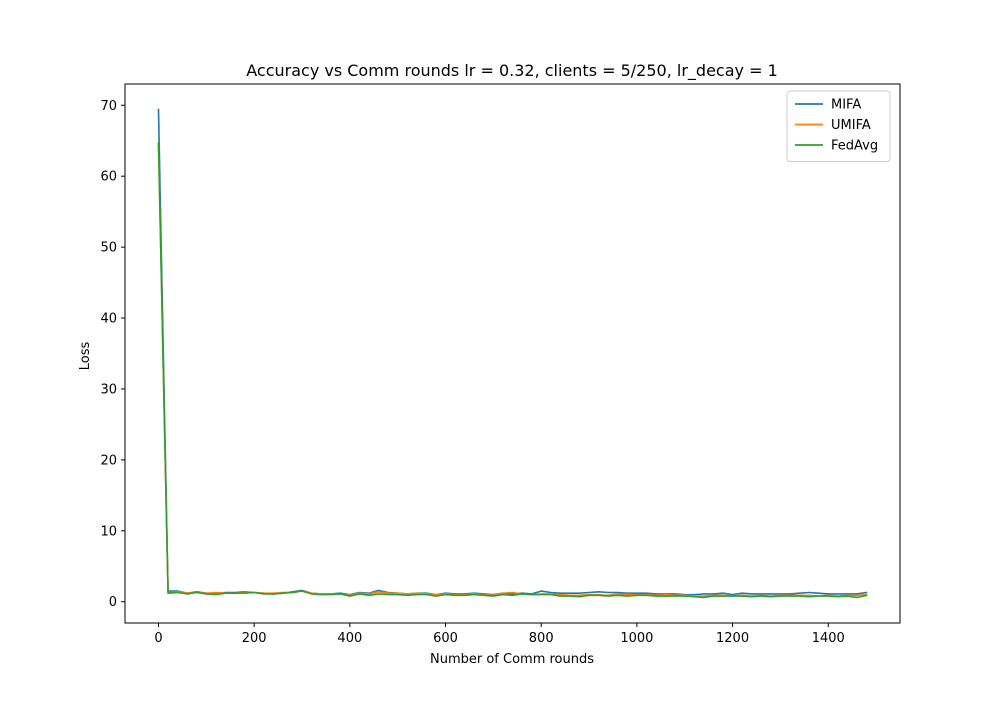  What do you see at coordinates (112, 354) in the screenshot?
I see `y-axis-ticks: 0 10 20 30 40 50 60 70` at bounding box center [112, 354].